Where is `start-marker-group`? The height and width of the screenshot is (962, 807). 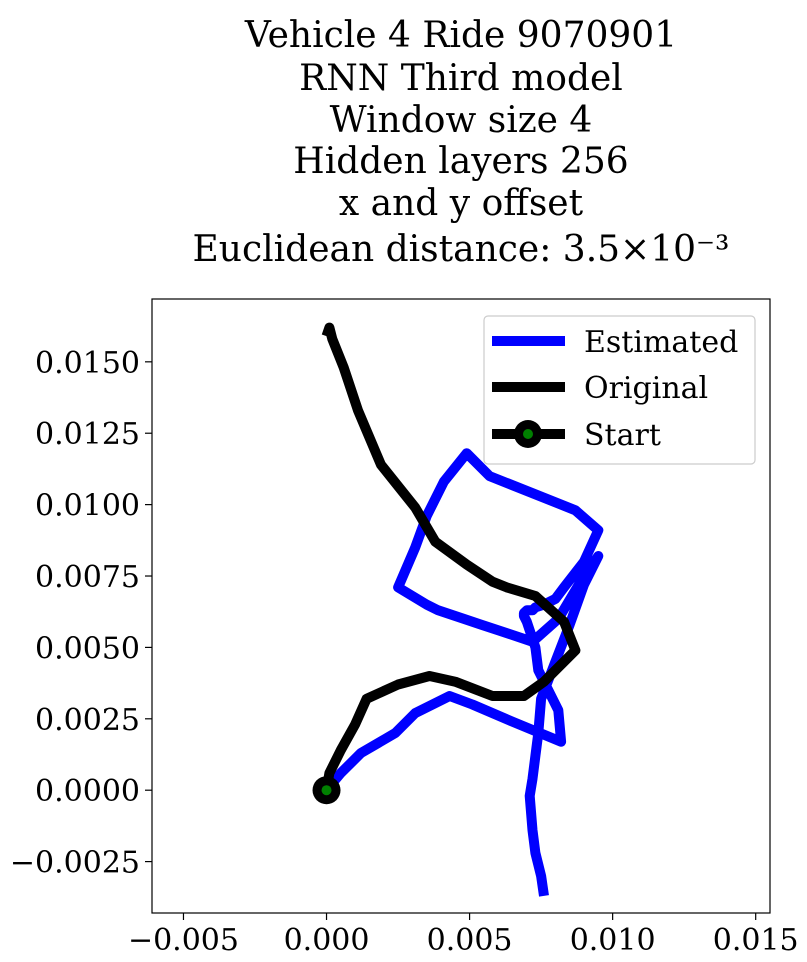 start-marker-group is located at coordinates (326, 790).